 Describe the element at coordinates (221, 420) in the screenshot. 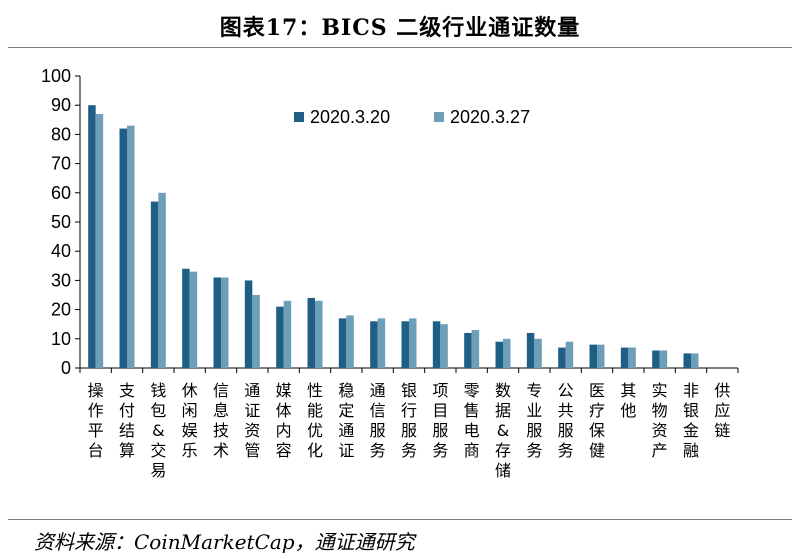

I see `category-label: 信息技术` at that location.